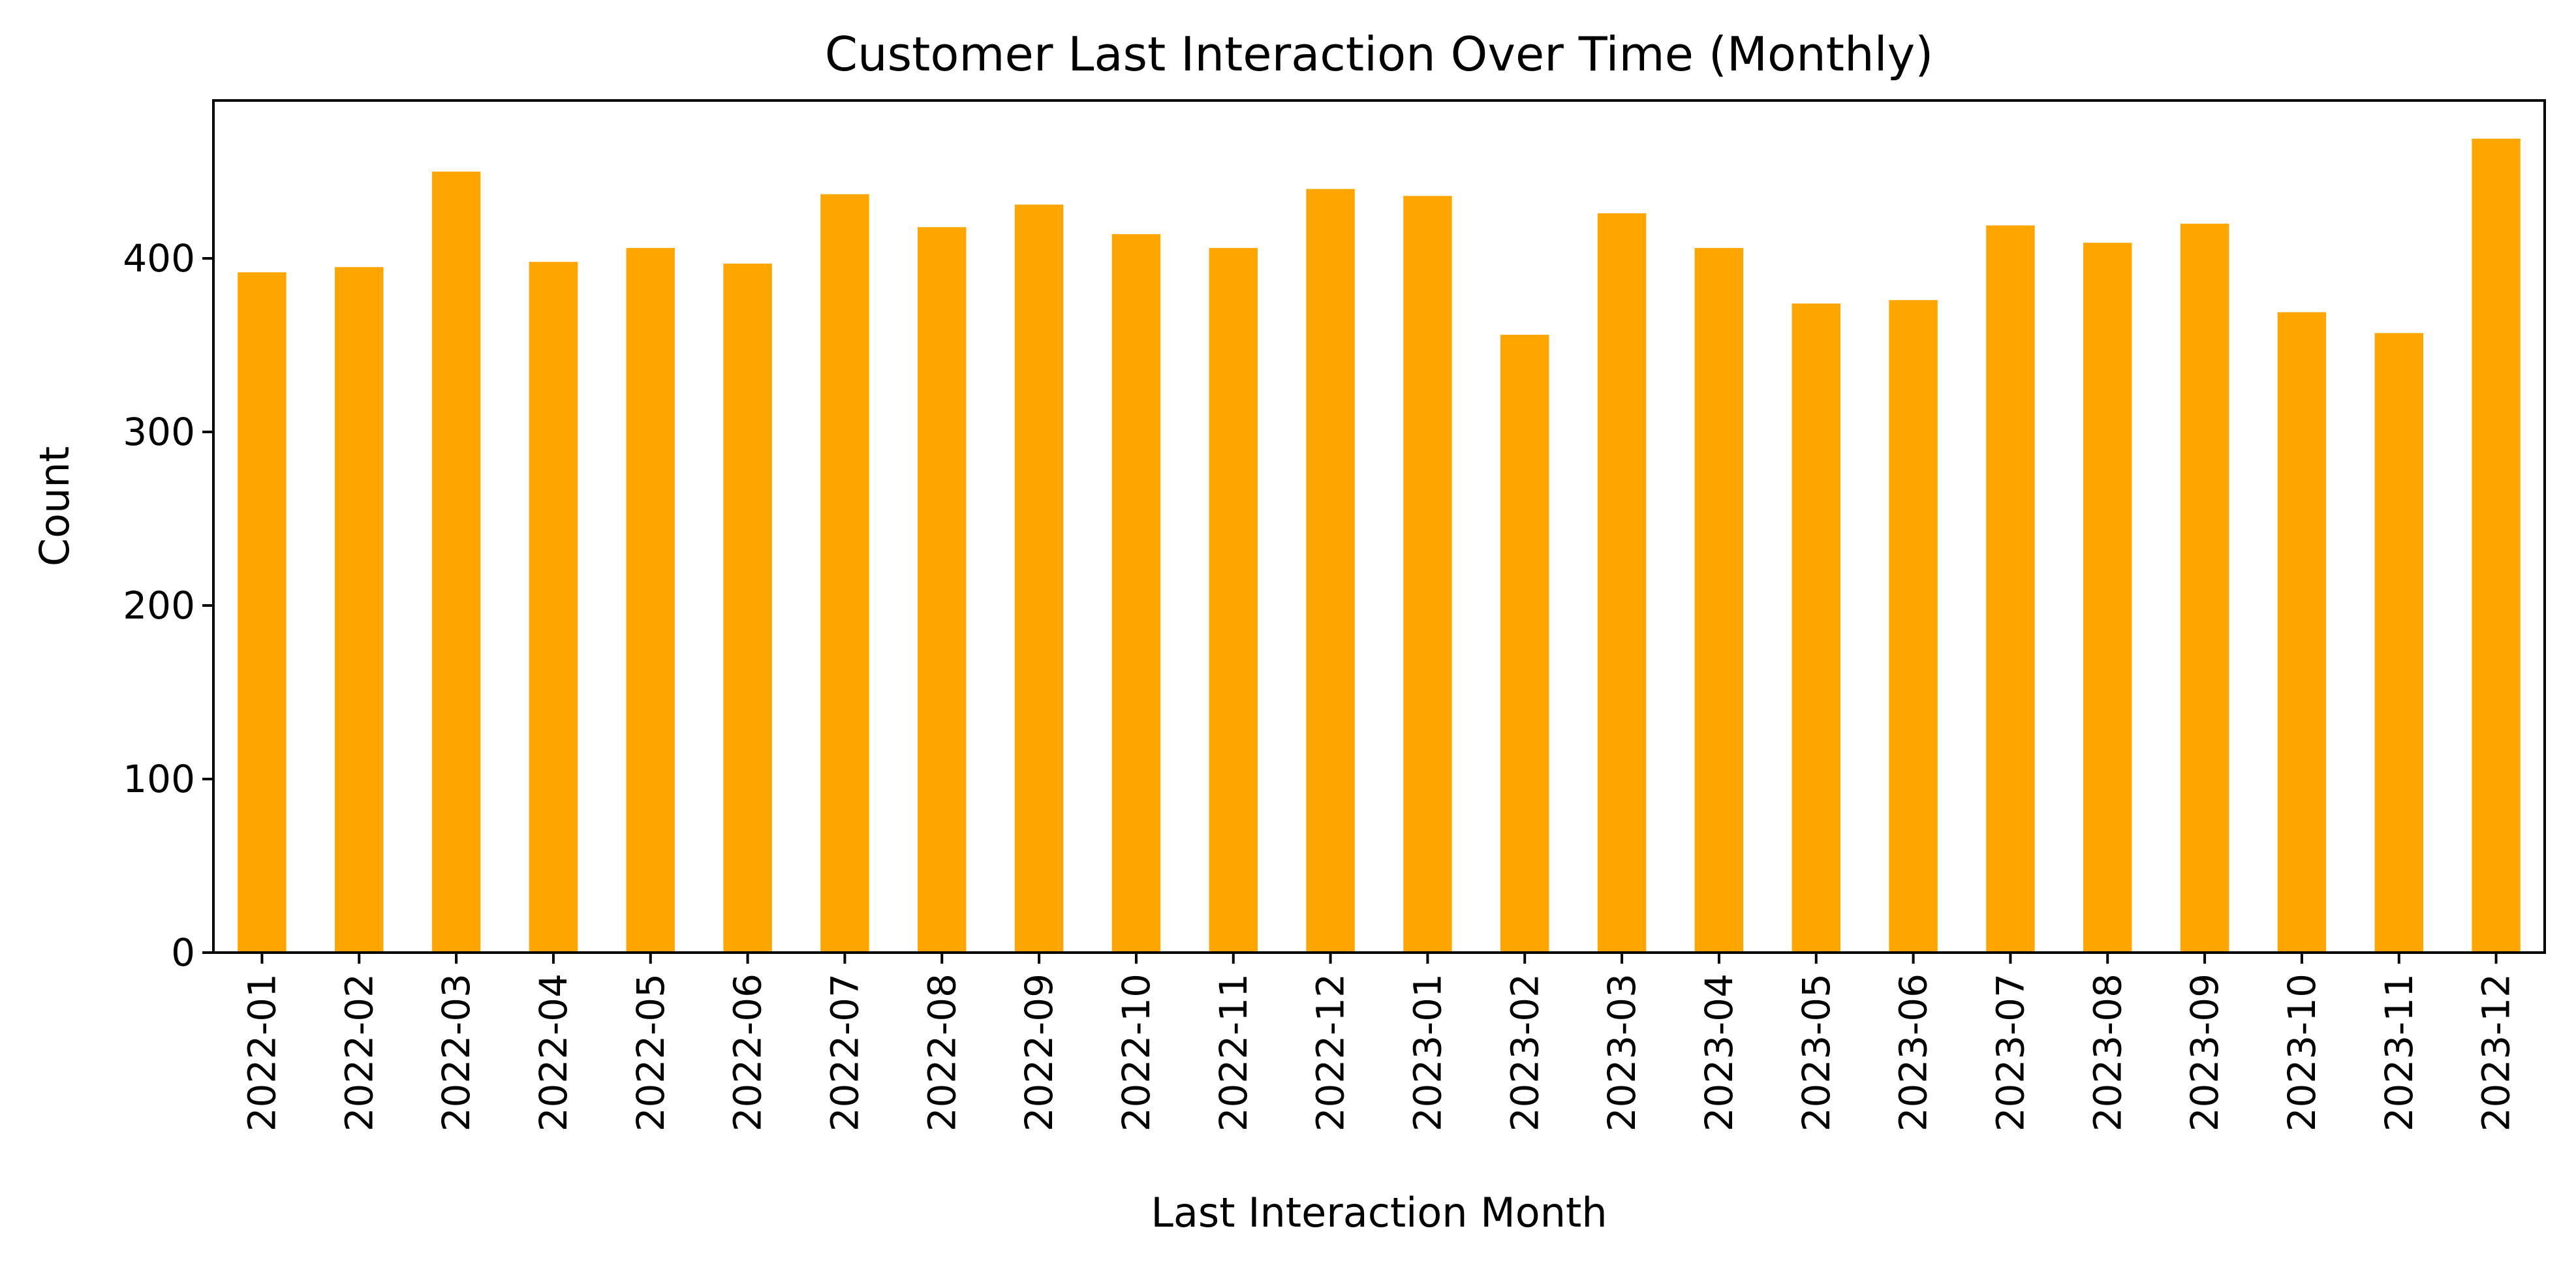 The height and width of the screenshot is (1271, 2576). What do you see at coordinates (2399, 1052) in the screenshot?
I see `x-tick-label-2023-11: 2023-11` at bounding box center [2399, 1052].